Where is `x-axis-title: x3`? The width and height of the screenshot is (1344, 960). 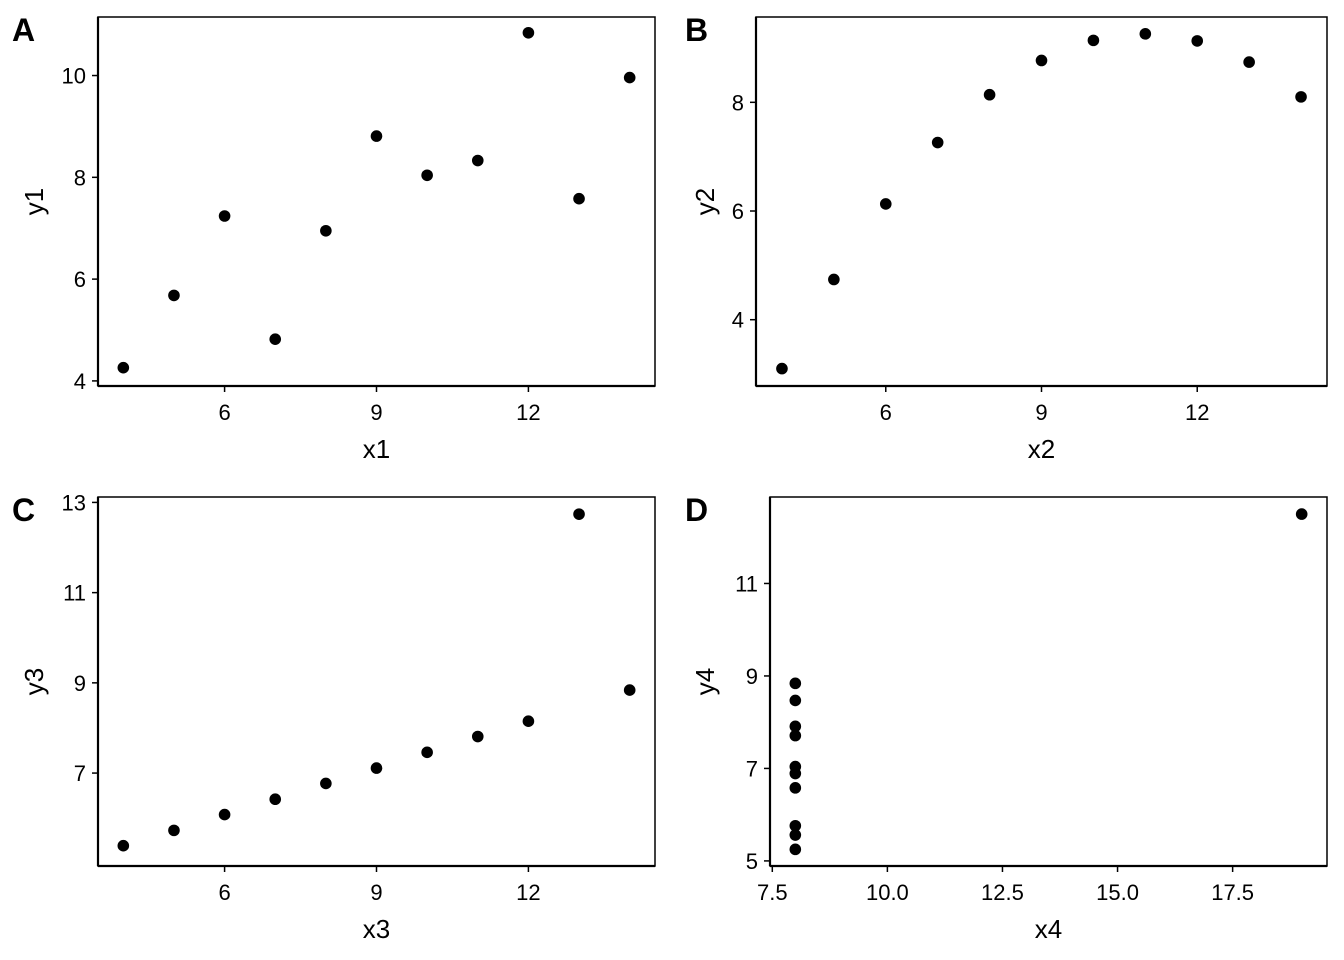 x-axis-title: x3 is located at coordinates (376, 929).